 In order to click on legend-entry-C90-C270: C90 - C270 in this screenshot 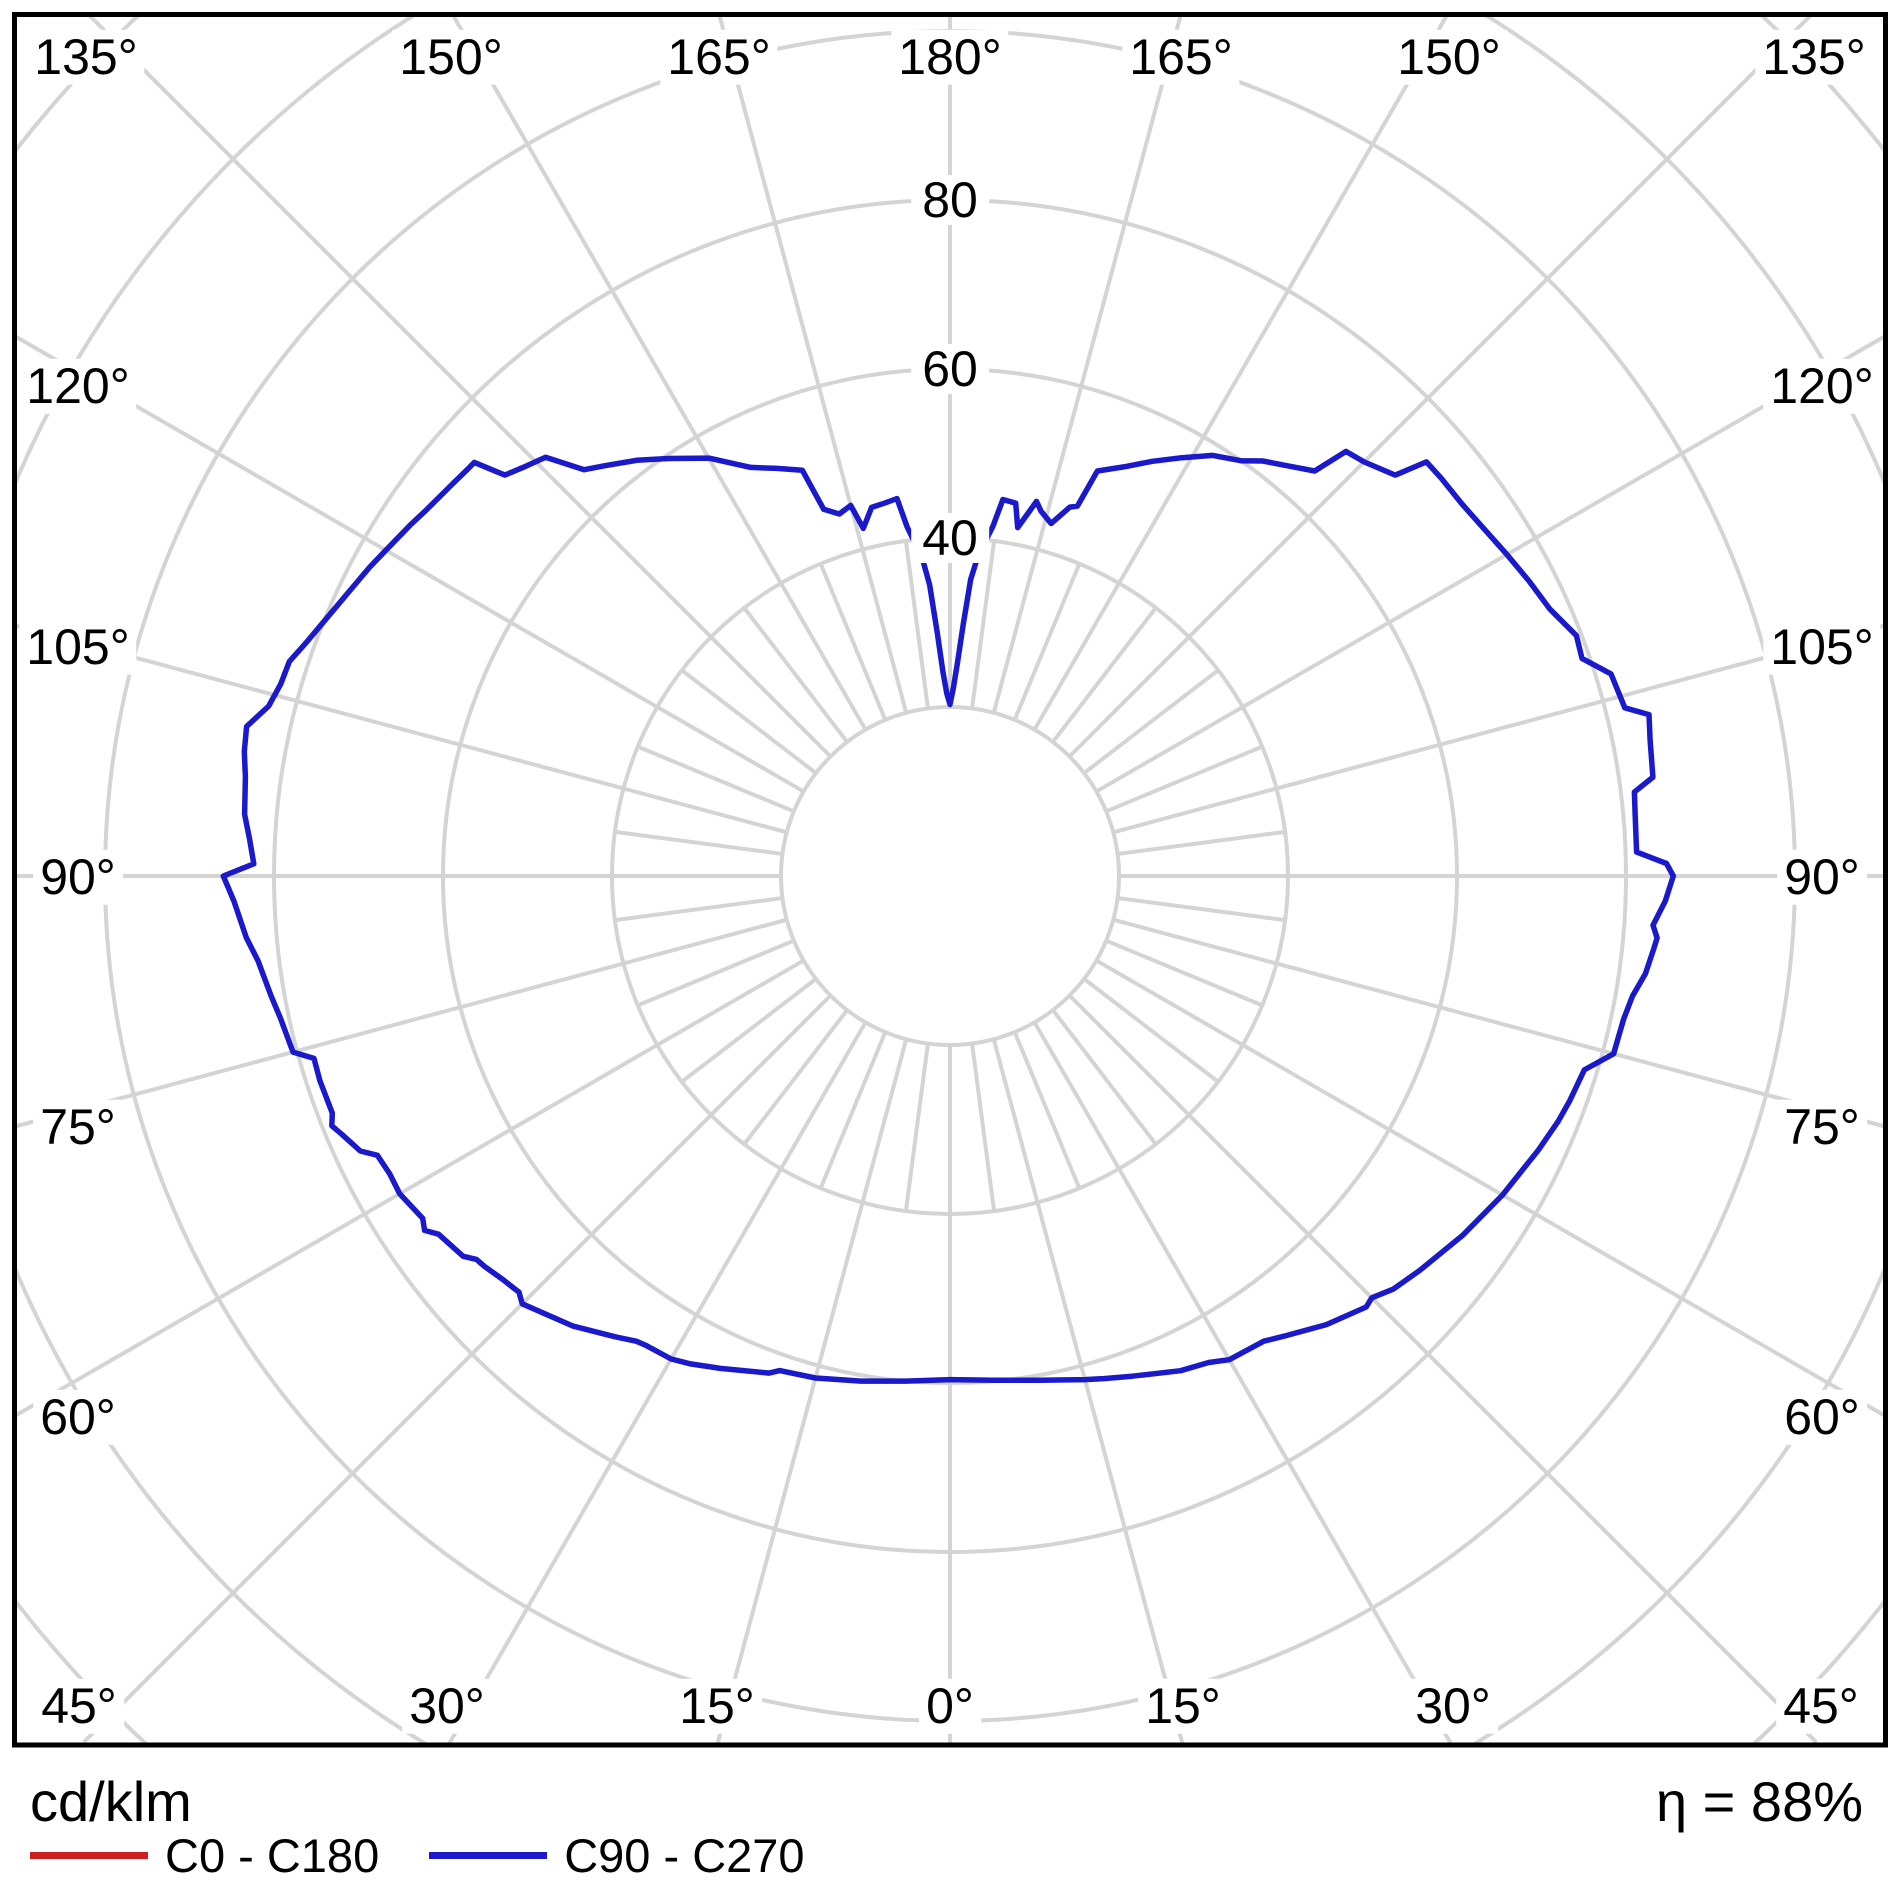, I will do `click(617, 1855)`.